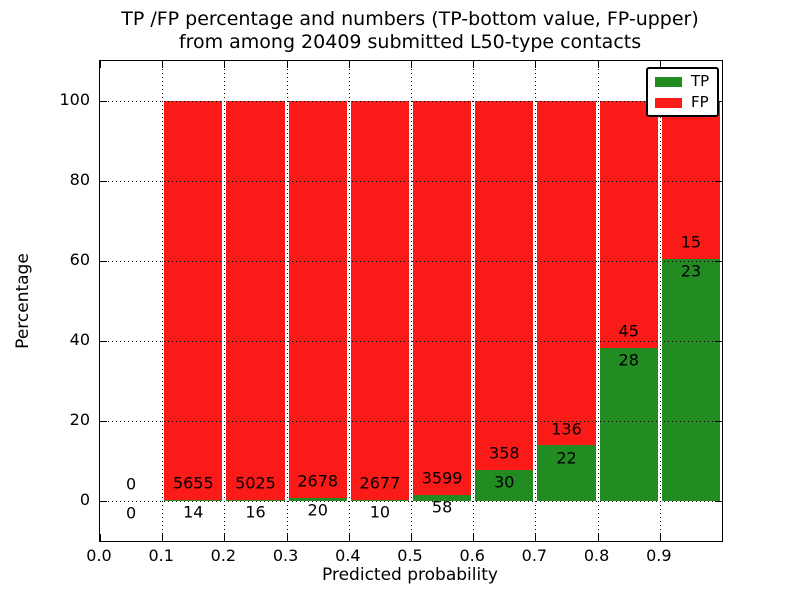 The height and width of the screenshot is (600, 800). What do you see at coordinates (566, 428) in the screenshot?
I see `fp-count-label: 136` at bounding box center [566, 428].